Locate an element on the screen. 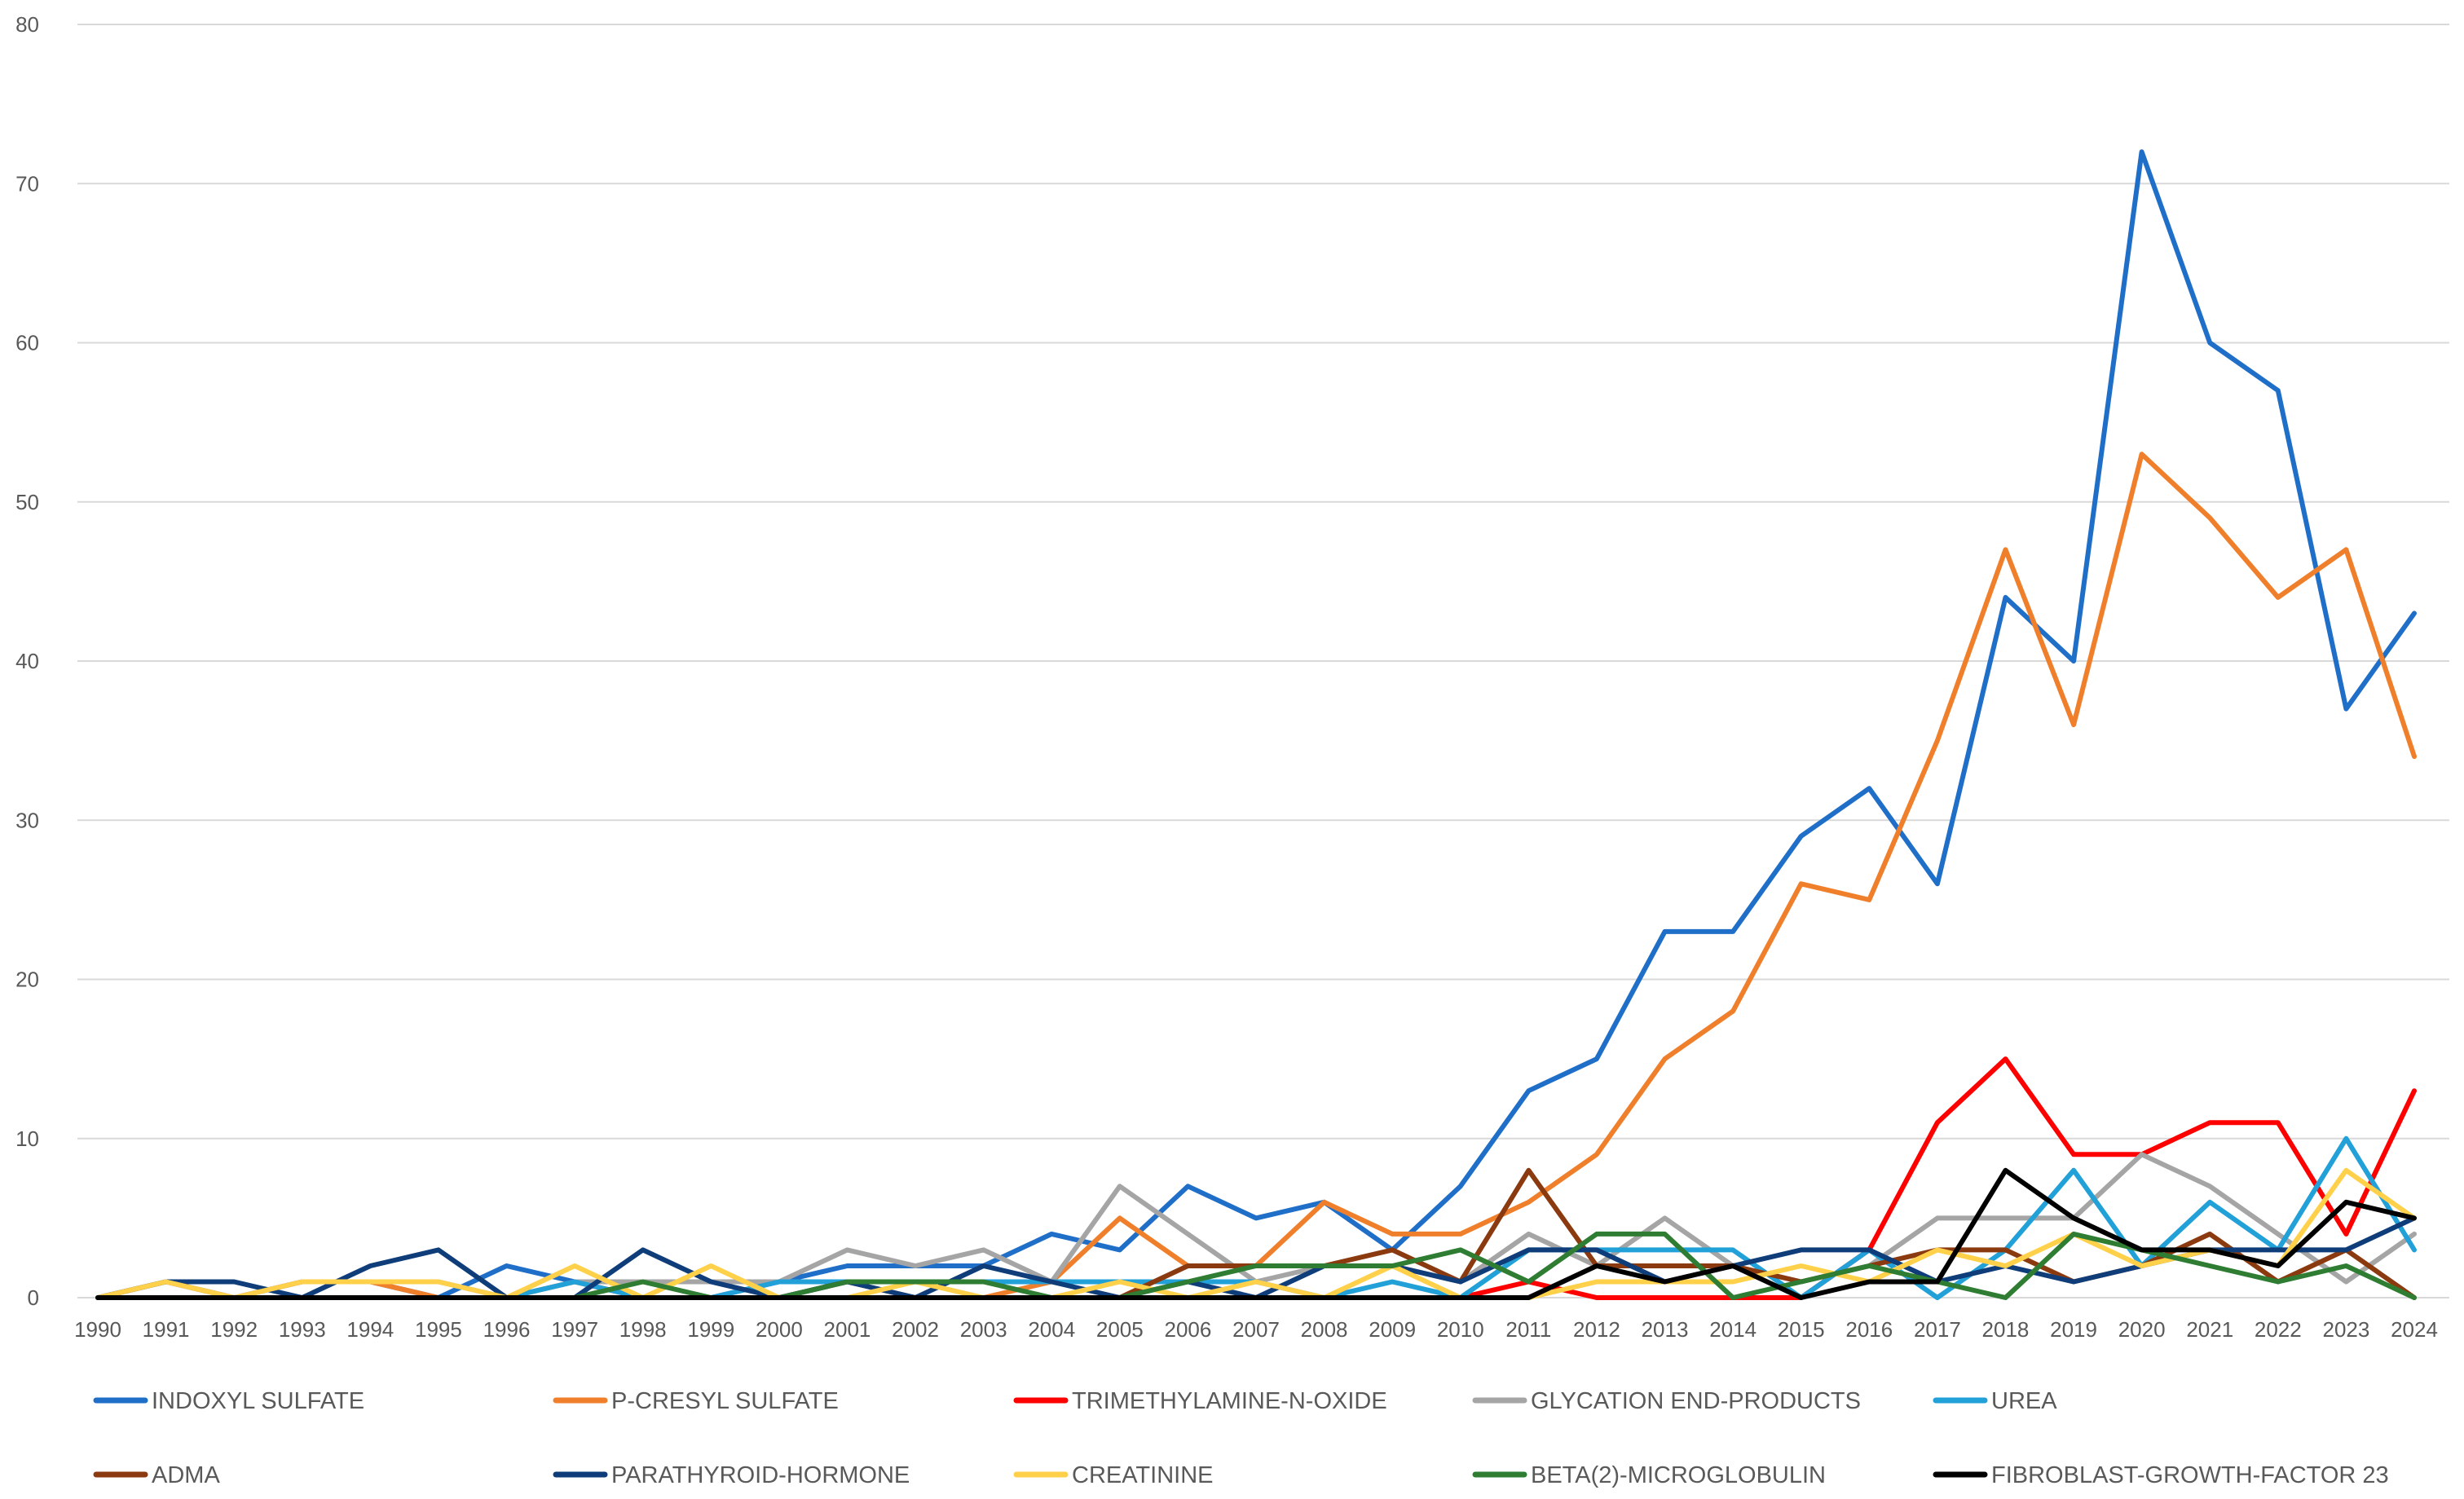 This screenshot has width=2464, height=1499. x-tick-label: 2021 is located at coordinates (2210, 1329).